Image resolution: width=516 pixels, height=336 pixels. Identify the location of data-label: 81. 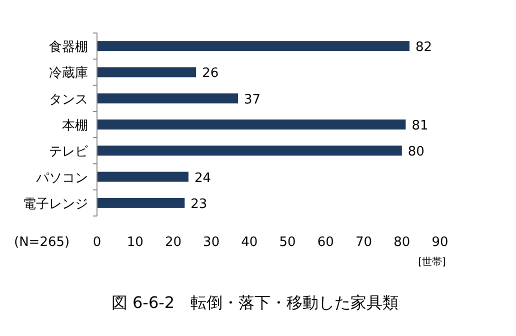
(420, 126).